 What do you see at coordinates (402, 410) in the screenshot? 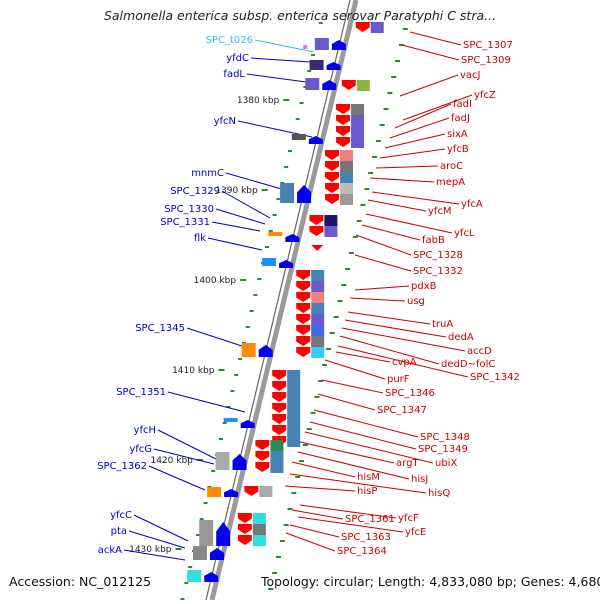
I see `gene-label-spc-1347: SPC_1347` at bounding box center [402, 410].